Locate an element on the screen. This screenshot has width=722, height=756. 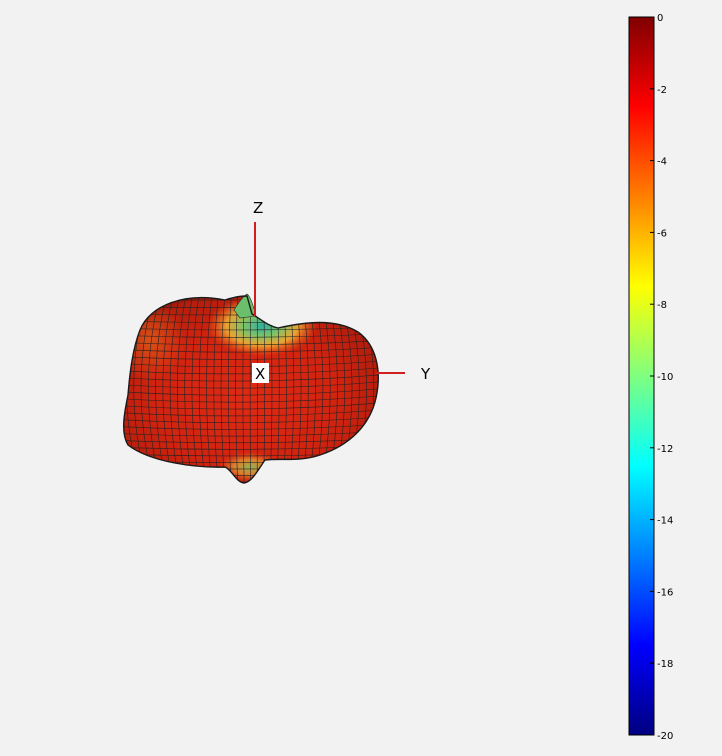
z-axis-label: Z is located at coordinates (258, 208).